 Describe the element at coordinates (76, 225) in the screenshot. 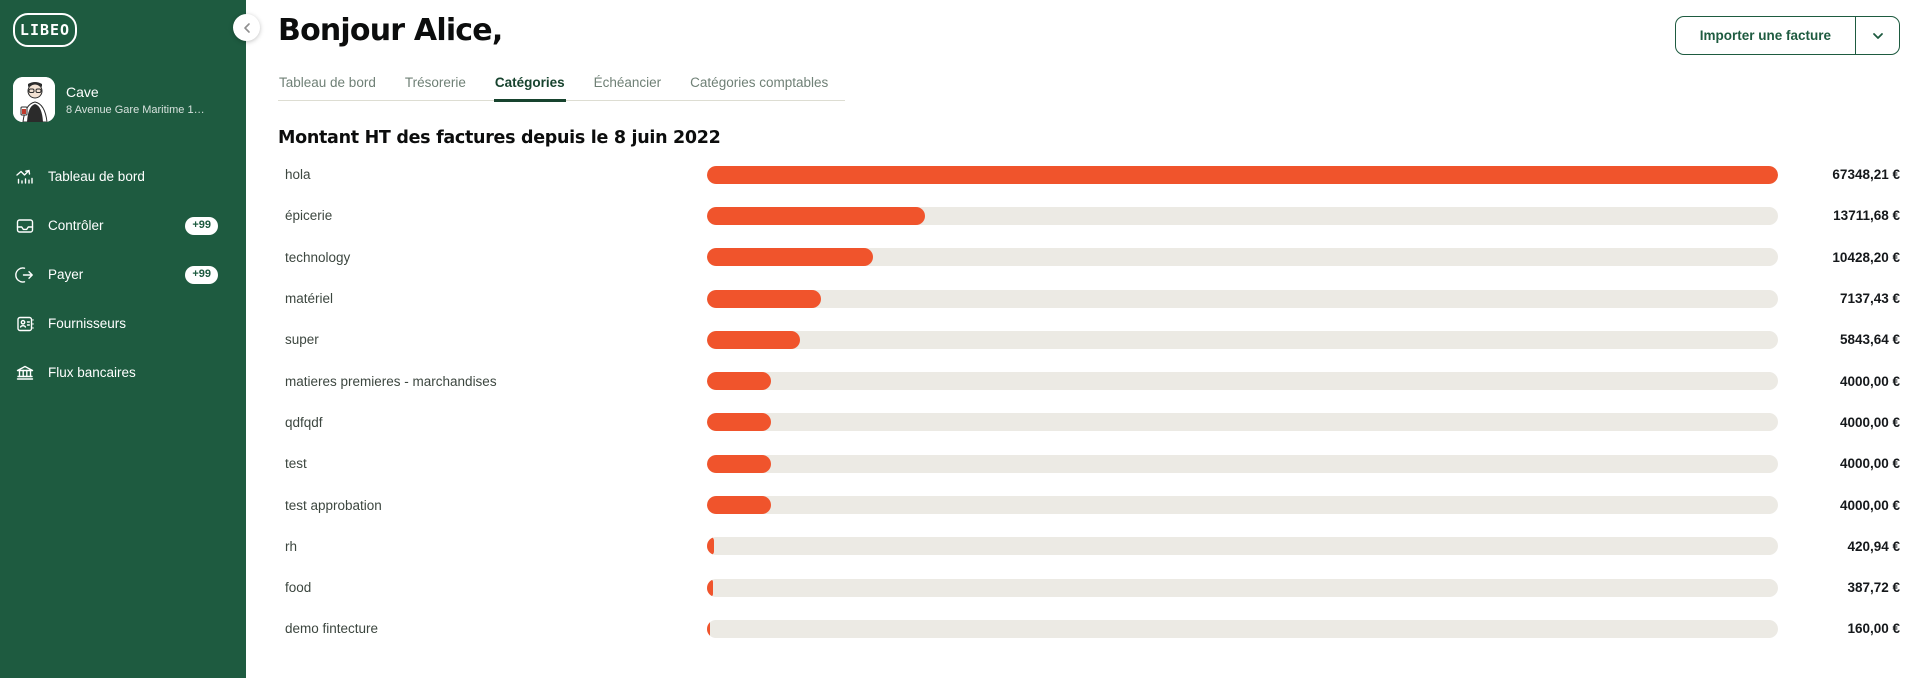

I see `sidebar-item-label: Contrôler` at that location.